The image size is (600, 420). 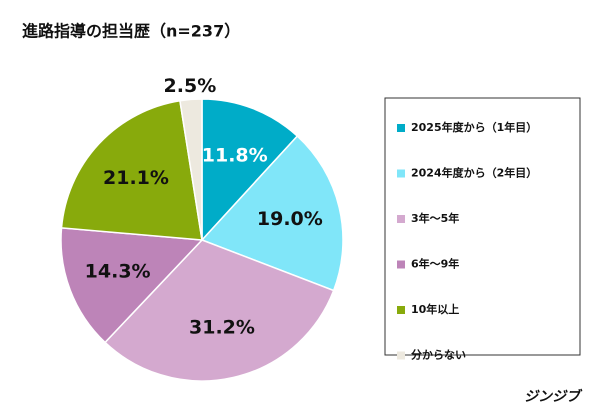 I want to click on source: ジンジブ, so click(x=553, y=396).